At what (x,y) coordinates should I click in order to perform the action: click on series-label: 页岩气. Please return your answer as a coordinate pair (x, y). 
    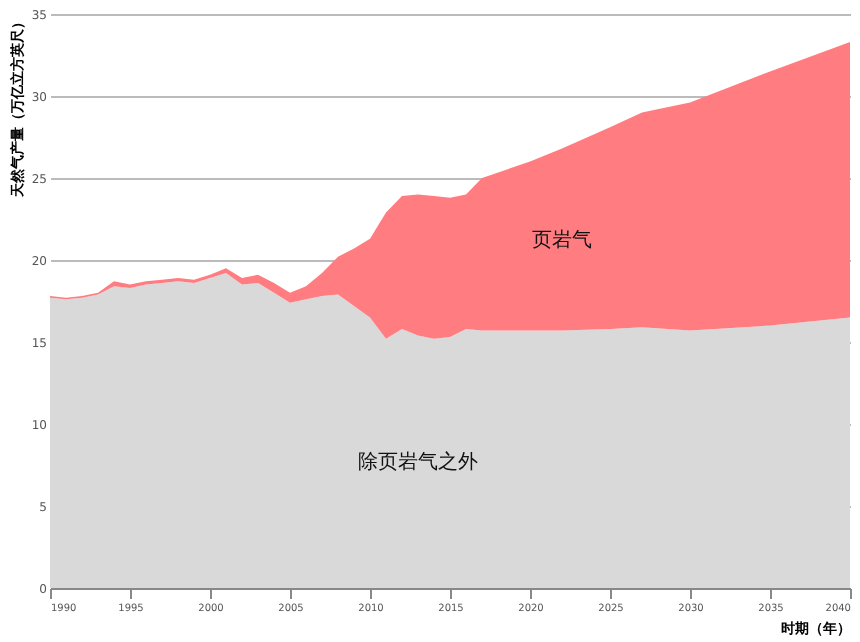
    Looking at the image, I should click on (562, 239).